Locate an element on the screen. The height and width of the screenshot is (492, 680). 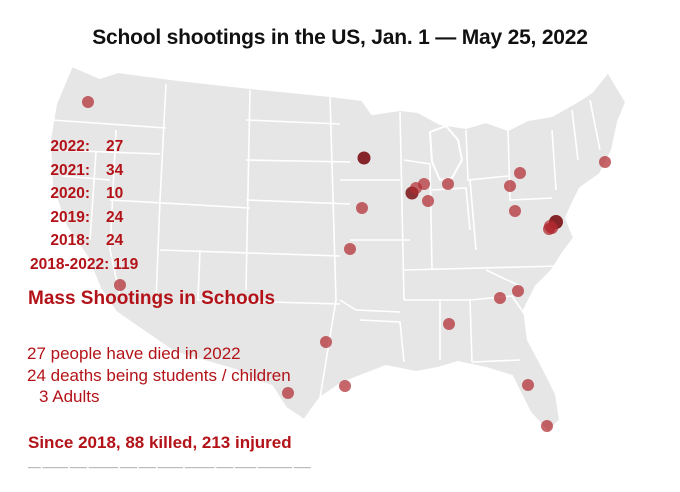
mass-shootings-heading: Mass Shootings in Schools is located at coordinates (152, 298).